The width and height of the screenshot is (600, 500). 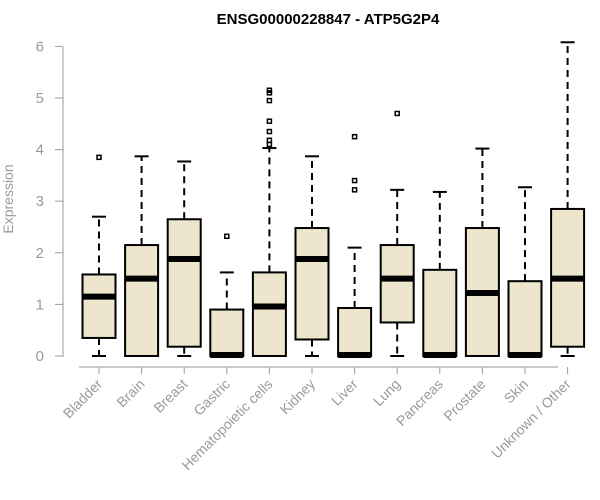 I want to click on y-tick-label: 4, so click(x=40, y=150).